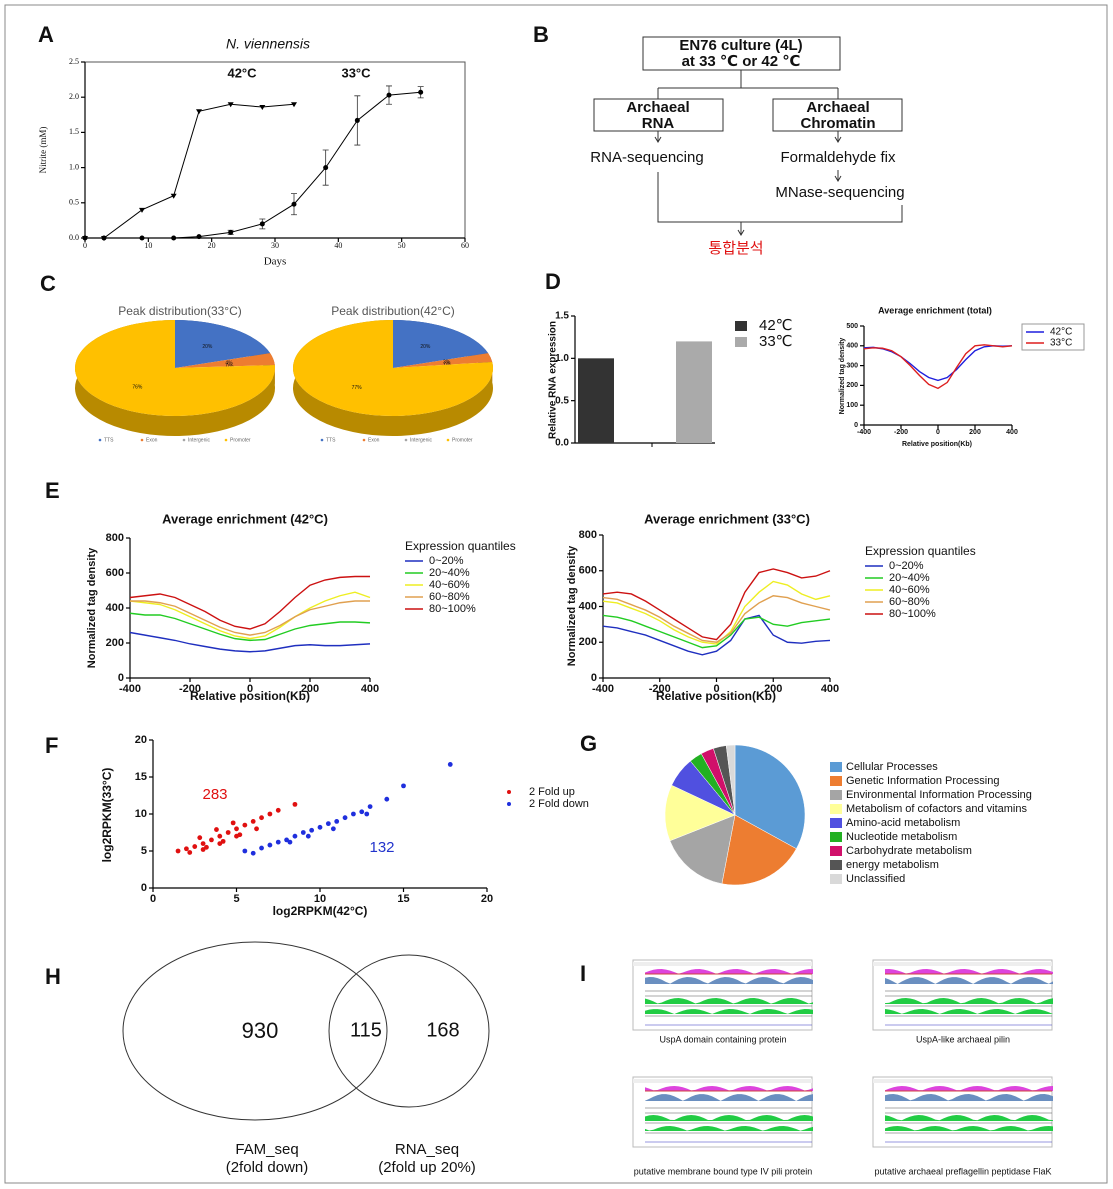 This screenshot has width=1113, height=1189. Describe the element at coordinates (741, 61) in the screenshot. I see `node-label: at 33 ℃ or 42 ℃` at that location.